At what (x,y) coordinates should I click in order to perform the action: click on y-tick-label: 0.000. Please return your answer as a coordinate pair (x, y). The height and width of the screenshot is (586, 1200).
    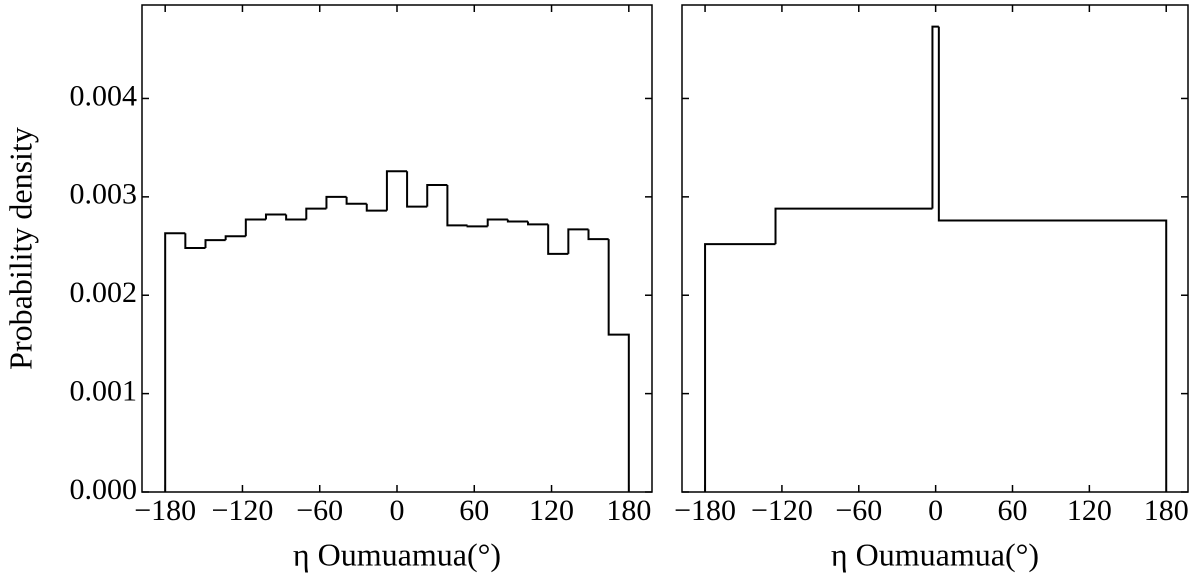
    Looking at the image, I should click on (104, 489).